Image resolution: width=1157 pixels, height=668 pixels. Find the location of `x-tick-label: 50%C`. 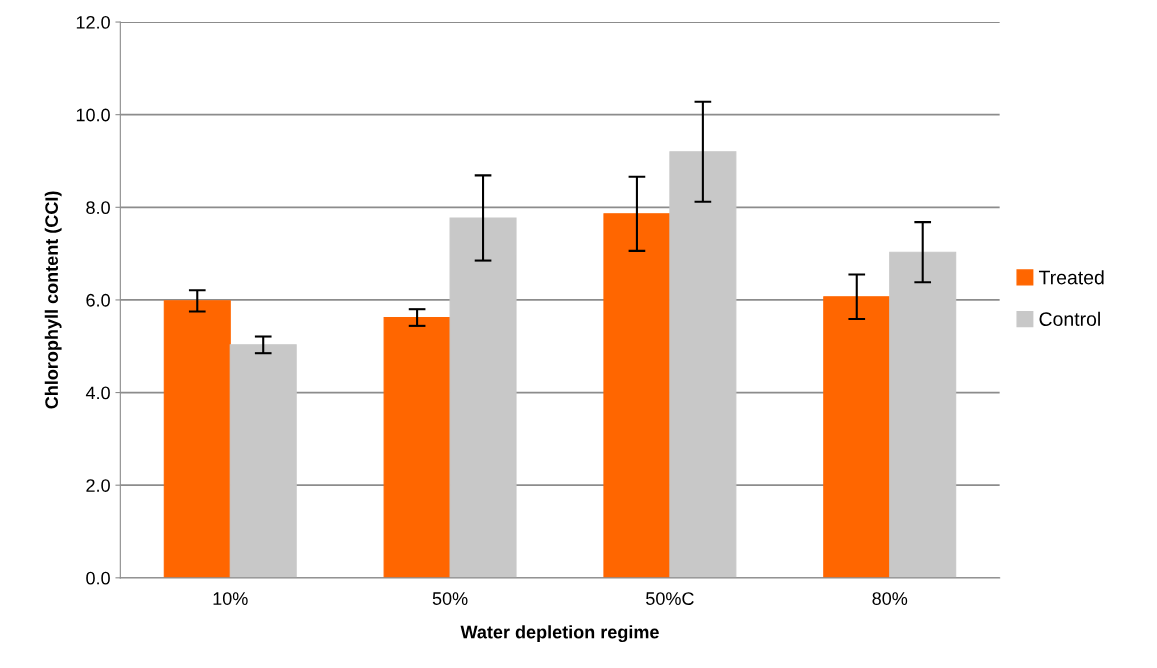

x-tick-label: 50%C is located at coordinates (670, 598).